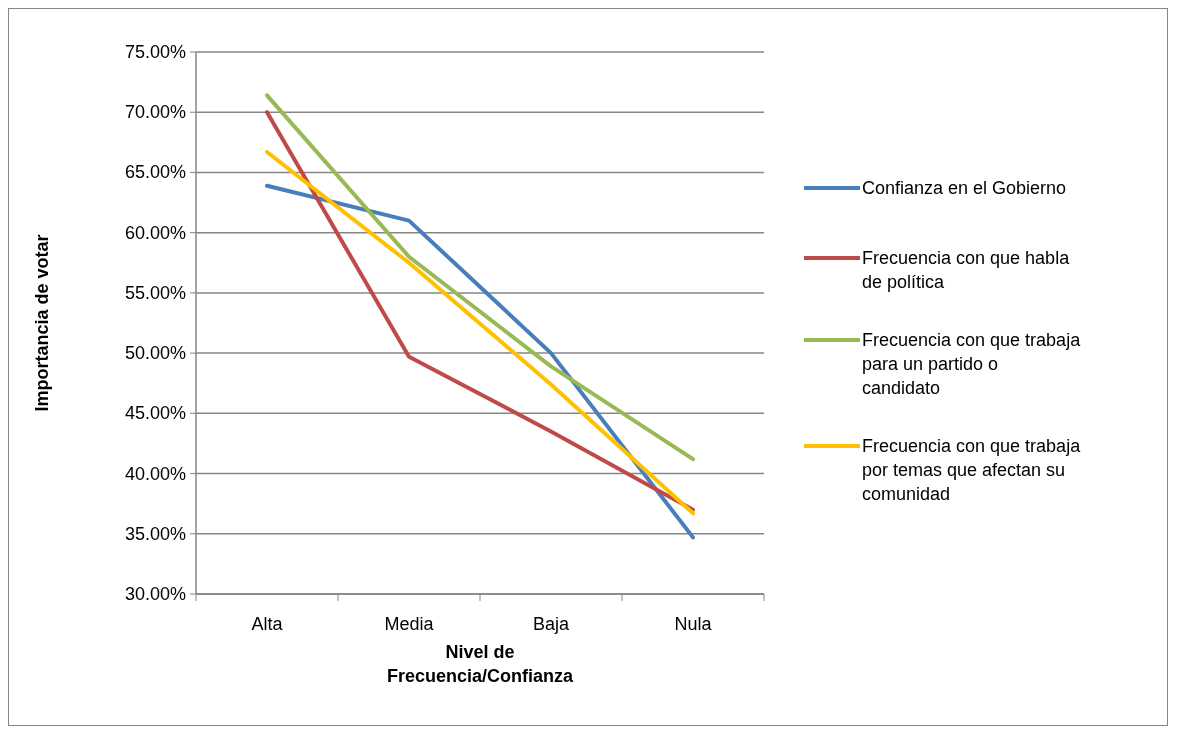  Describe the element at coordinates (155, 473) in the screenshot. I see `y-tick-label: 40.00%` at that location.